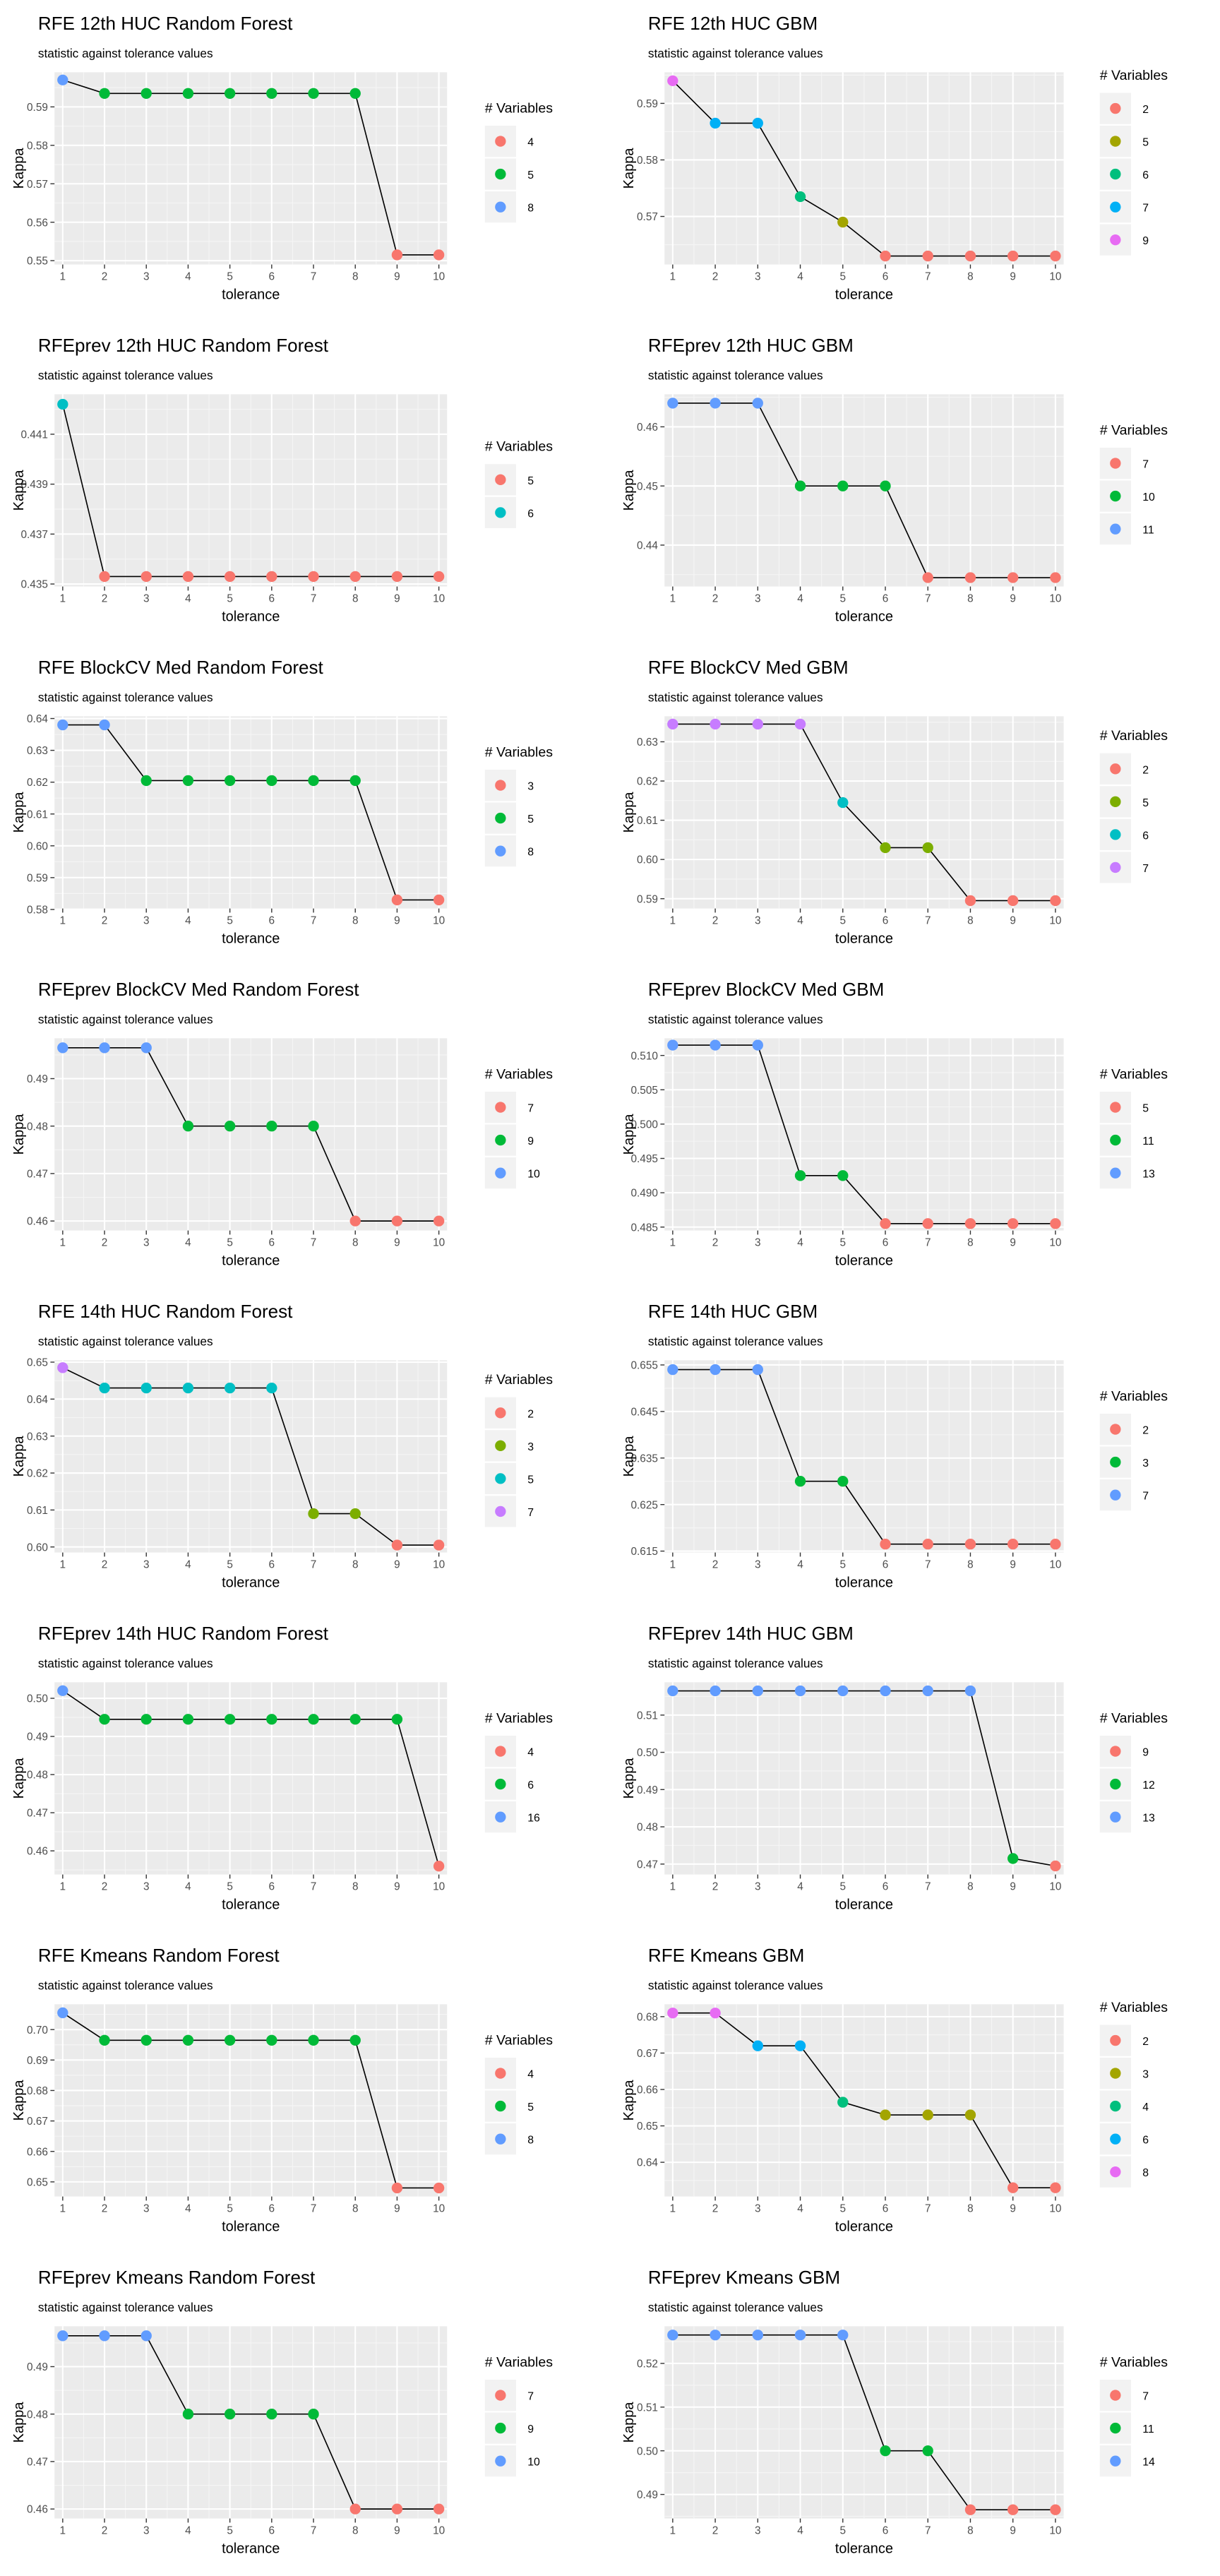 Image resolution: width=1220 pixels, height=2576 pixels. Describe the element at coordinates (643, 1125) in the screenshot. I see `y-tick-label: 0.500` at that location.